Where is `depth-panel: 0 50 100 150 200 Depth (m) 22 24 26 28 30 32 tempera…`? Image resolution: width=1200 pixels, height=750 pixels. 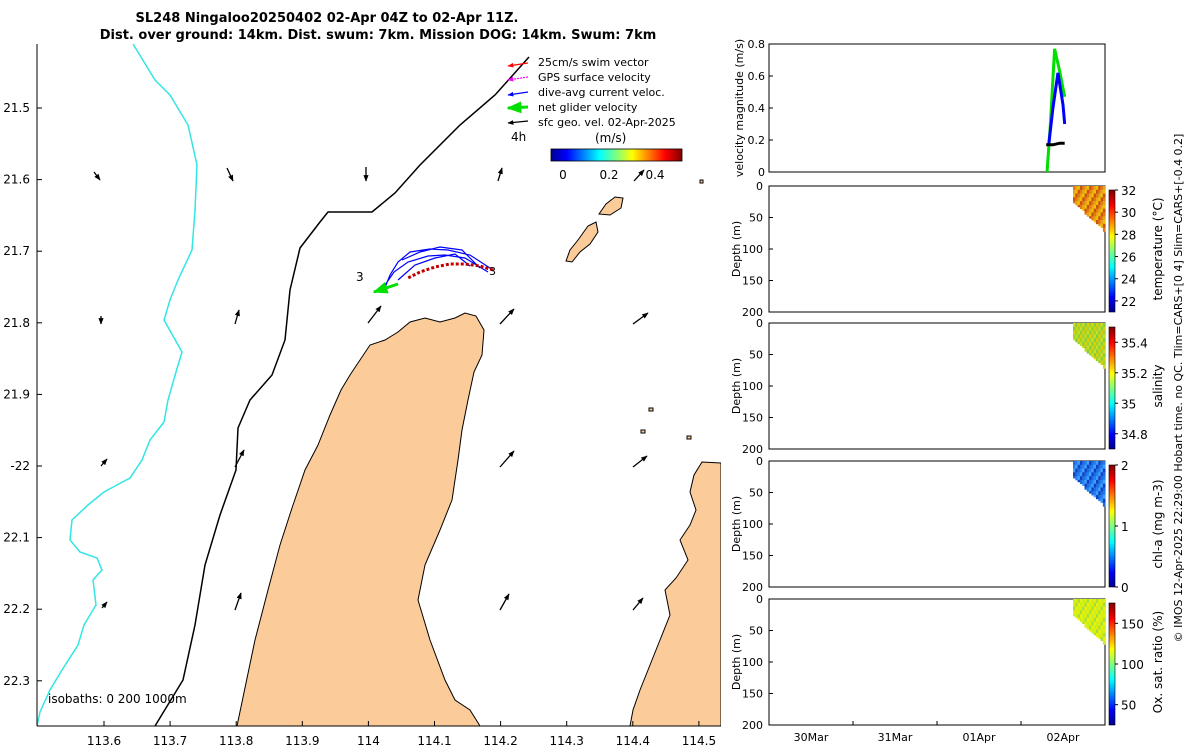
depth-panel: 0 50 100 150 200 Depth (m) 22 24 26 28 30 32 tempera… is located at coordinates (947, 249).